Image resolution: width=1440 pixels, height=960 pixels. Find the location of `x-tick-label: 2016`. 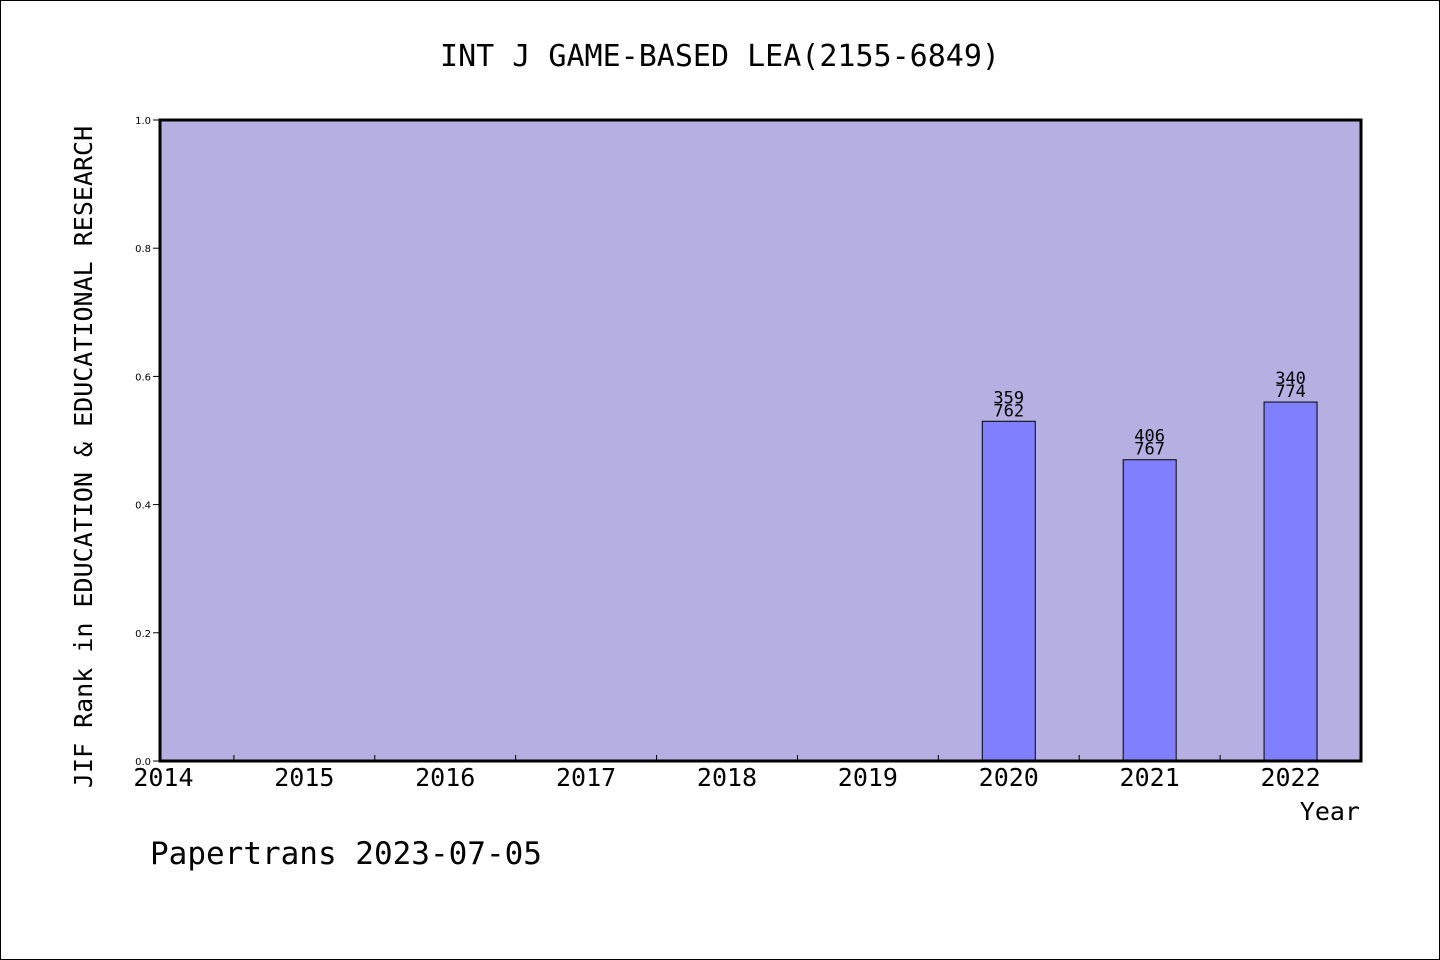

x-tick-label: 2016 is located at coordinates (445, 777).